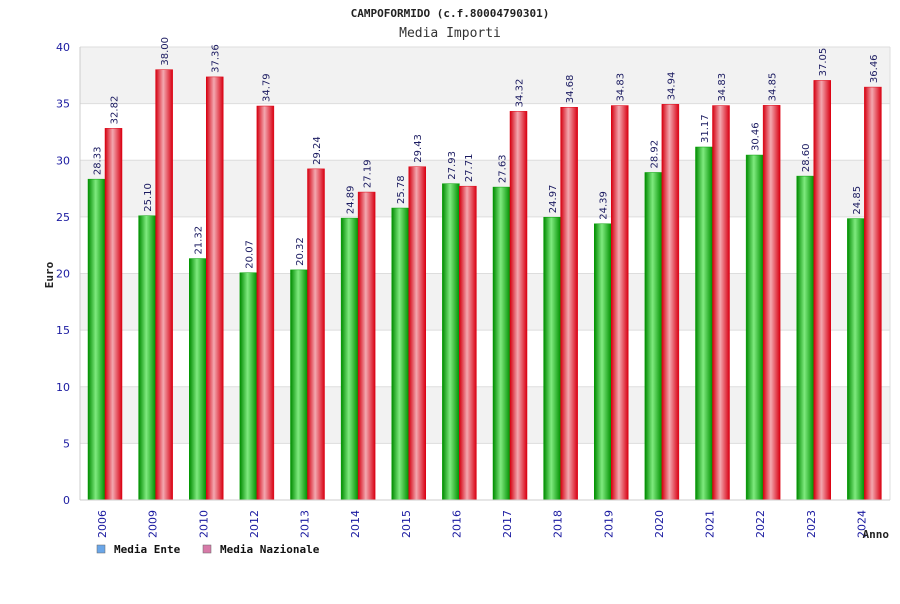 Image resolution: width=900 pixels, height=604 pixels. Describe the element at coordinates (270, 549) in the screenshot. I see `legend-label-media-nazionale: Media Nazionale` at that location.